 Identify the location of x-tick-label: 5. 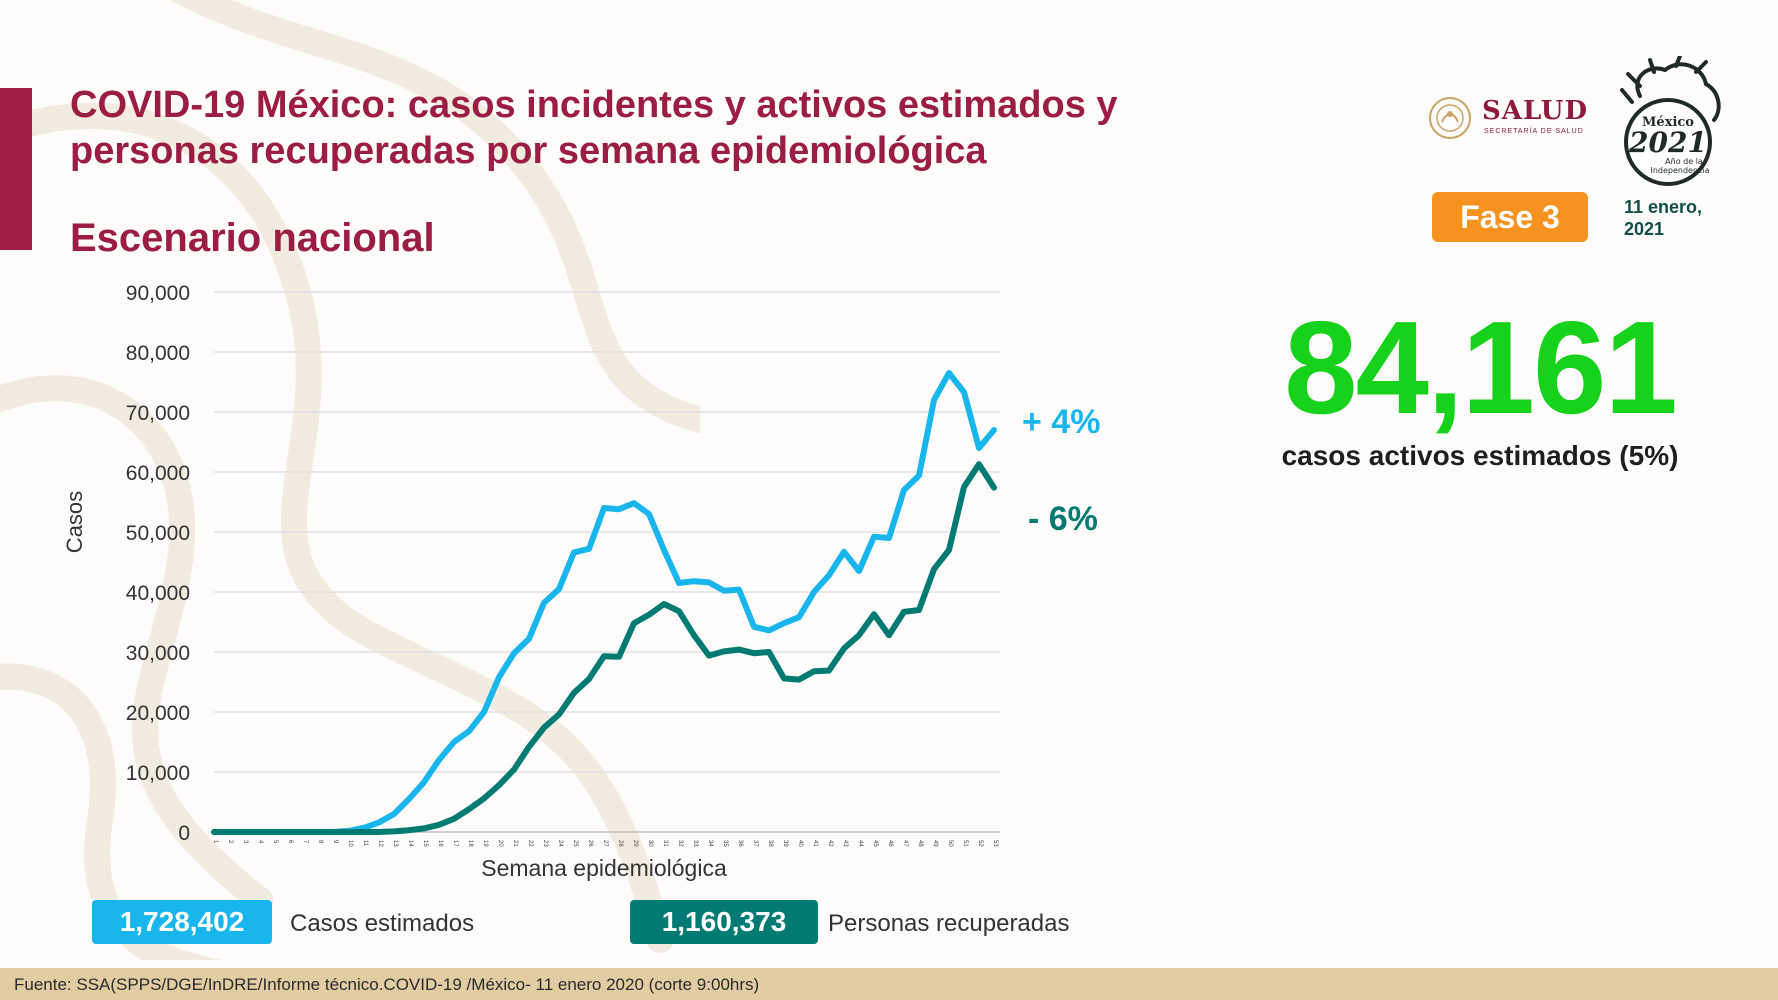
(275, 842).